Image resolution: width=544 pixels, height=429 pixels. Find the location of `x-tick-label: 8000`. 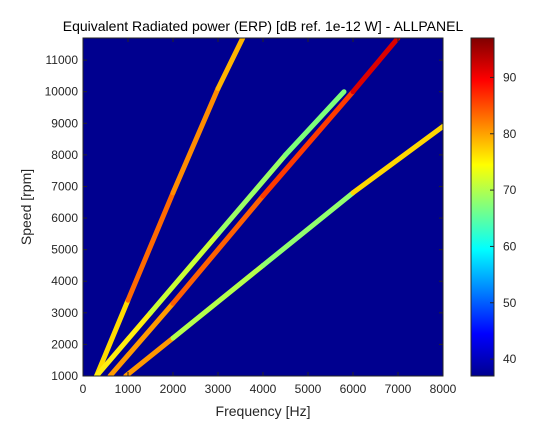

x-tick-label: 8000 is located at coordinates (443, 389).